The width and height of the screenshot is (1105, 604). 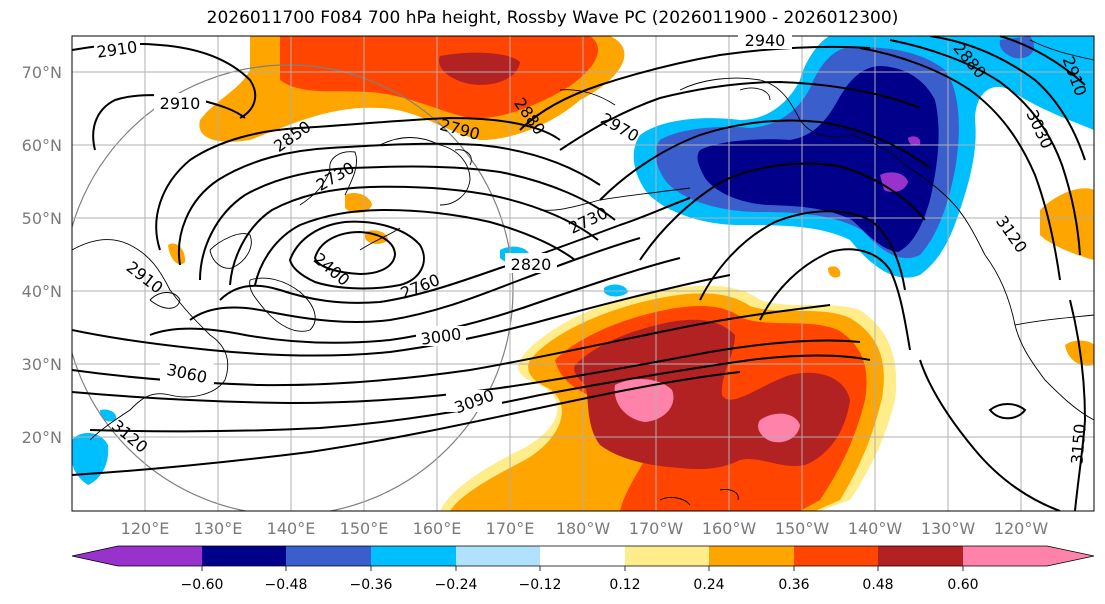 What do you see at coordinates (42, 255) in the screenshot?
I see `latitude-labels: 70°N 60°N 50°N 40°N 30°N 20°N` at bounding box center [42, 255].